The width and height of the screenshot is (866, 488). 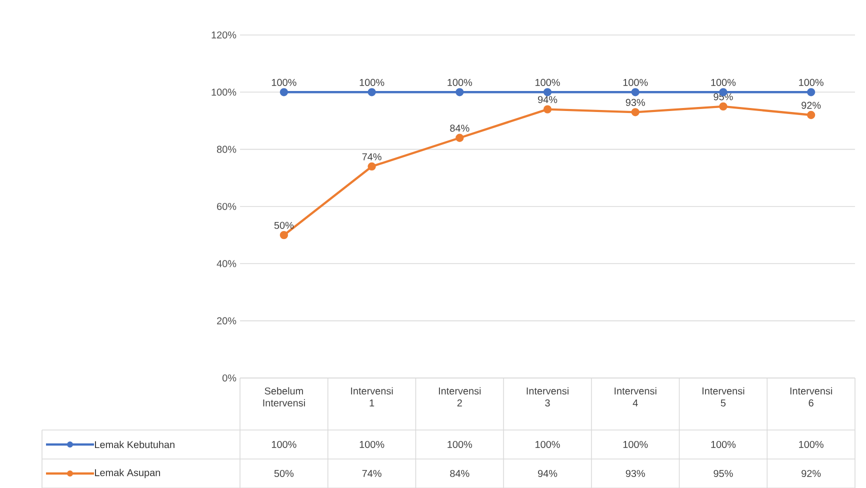 What do you see at coordinates (548, 99) in the screenshot?
I see `text: 94%` at bounding box center [548, 99].